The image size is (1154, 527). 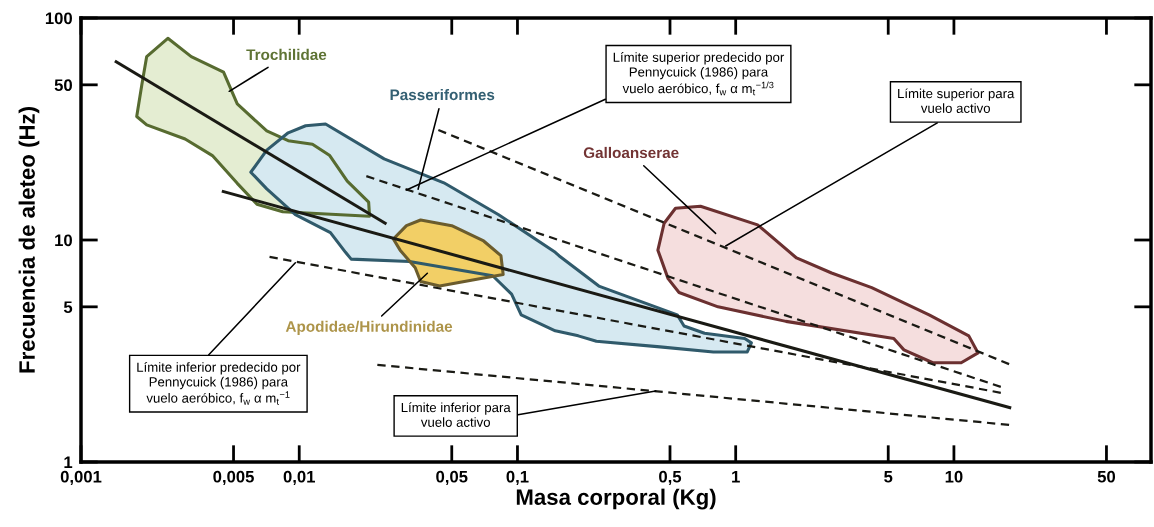 What do you see at coordinates (63, 85) in the screenshot?
I see `y-tick-label: 50` at bounding box center [63, 85].